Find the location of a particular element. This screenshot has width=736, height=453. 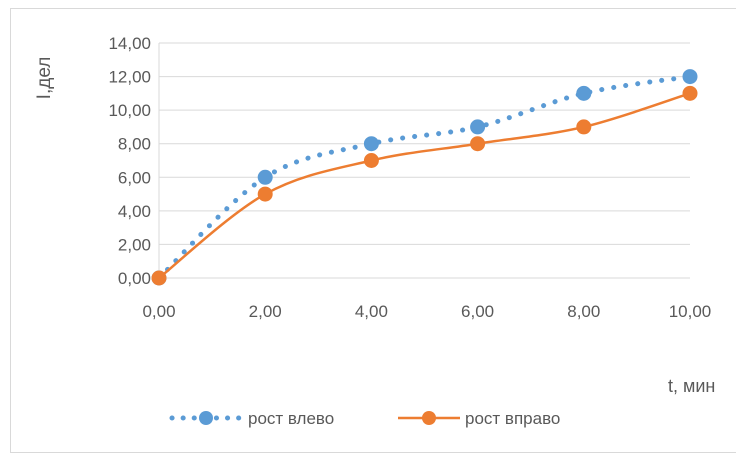

x-tick-label: 8,00 is located at coordinates (583, 311).